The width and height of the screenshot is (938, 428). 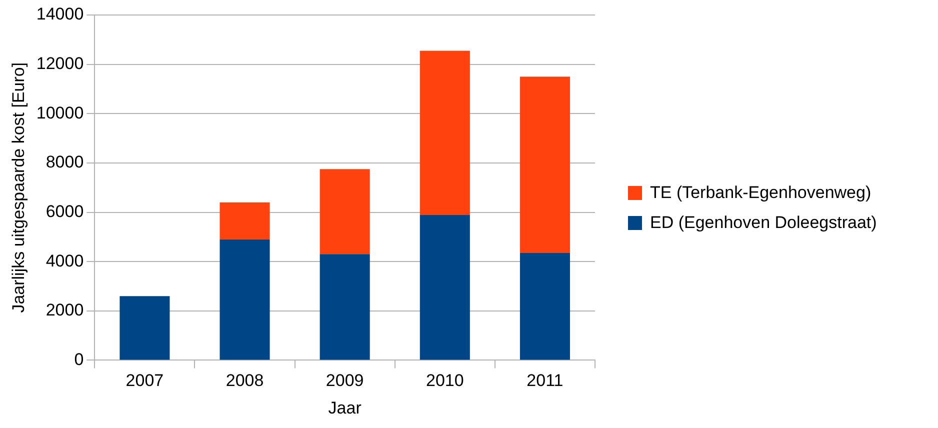 I want to click on legend-label: TE (Terbank-Egenhovenweg), so click(x=761, y=193).